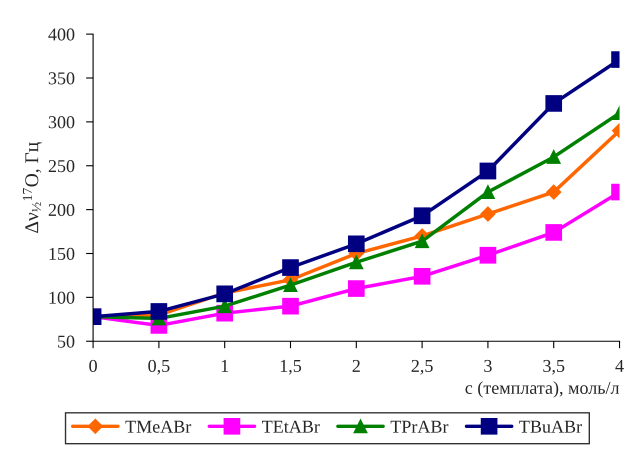 This screenshot has width=642, height=455. What do you see at coordinates (225, 366) in the screenshot?
I see `x-tick-label: 1` at bounding box center [225, 366].